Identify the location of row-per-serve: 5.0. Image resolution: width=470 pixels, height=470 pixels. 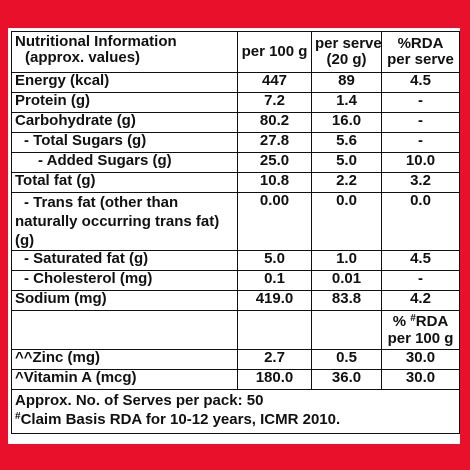
(346, 162).